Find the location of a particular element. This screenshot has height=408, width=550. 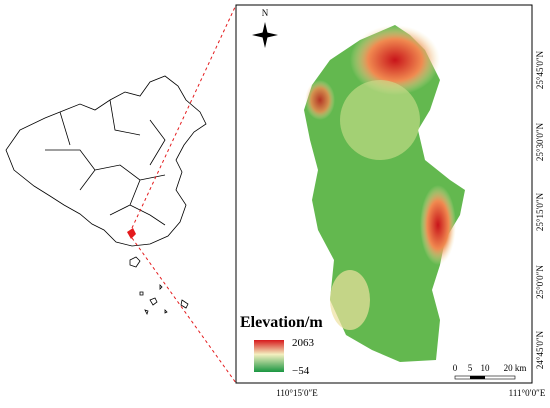

latitude-label: 25°0′0″N is located at coordinates (540, 282).